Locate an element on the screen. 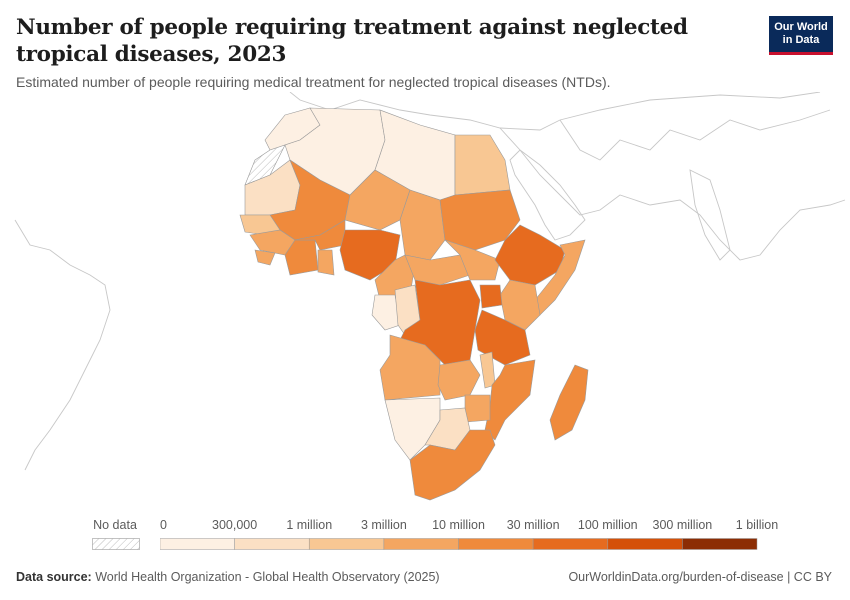 Image resolution: width=850 pixels, height=600 pixels. india-outline is located at coordinates (710, 215).